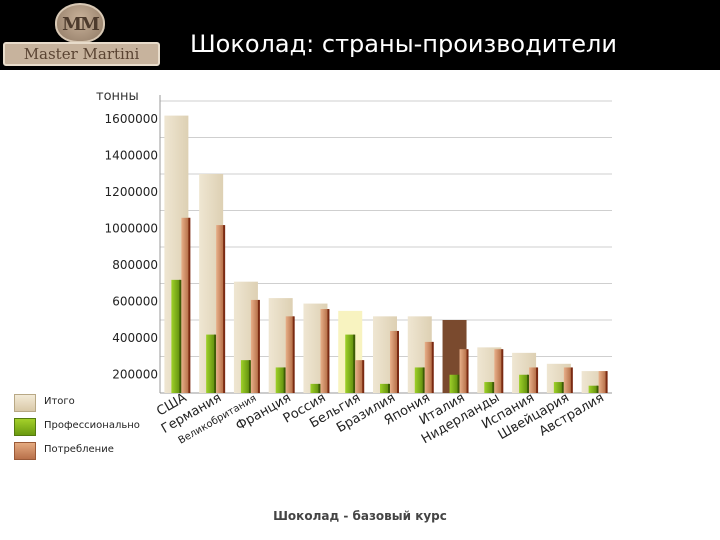 The image size is (720, 540). Describe the element at coordinates (135, 375) in the screenshot. I see `y-tick-label: 200000` at that location.